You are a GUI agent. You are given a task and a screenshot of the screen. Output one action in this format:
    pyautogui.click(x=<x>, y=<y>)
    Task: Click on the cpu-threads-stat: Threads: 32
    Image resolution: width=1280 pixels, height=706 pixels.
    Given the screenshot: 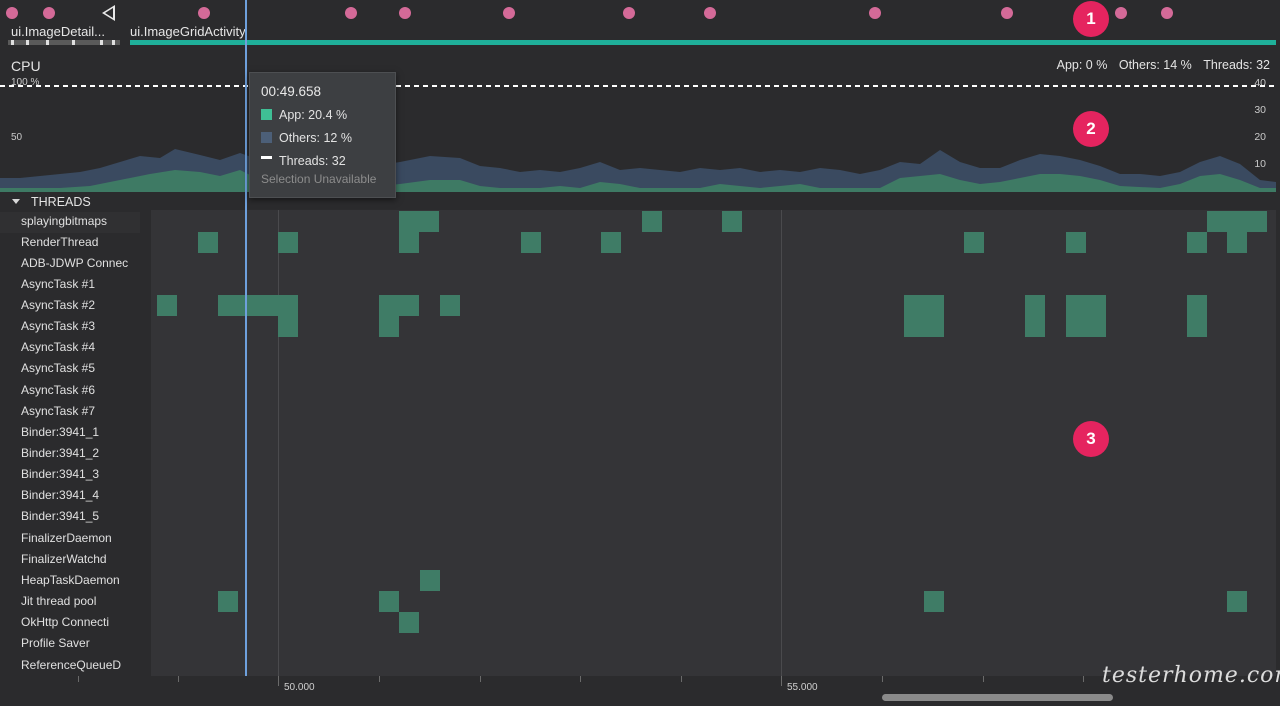 What is the action you would take?
    pyautogui.click(x=1236, y=65)
    